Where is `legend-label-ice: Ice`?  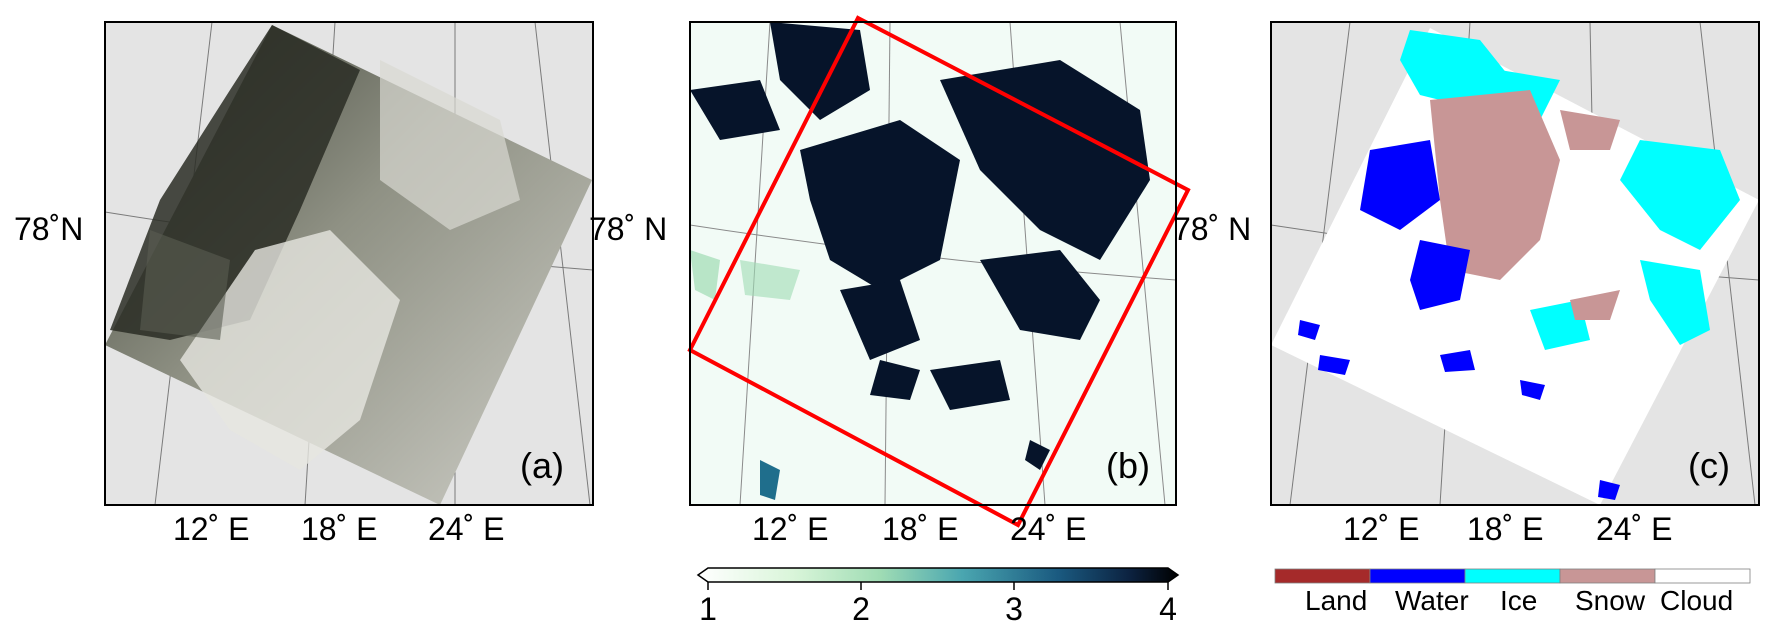 legend-label-ice: Ice is located at coordinates (1518, 600).